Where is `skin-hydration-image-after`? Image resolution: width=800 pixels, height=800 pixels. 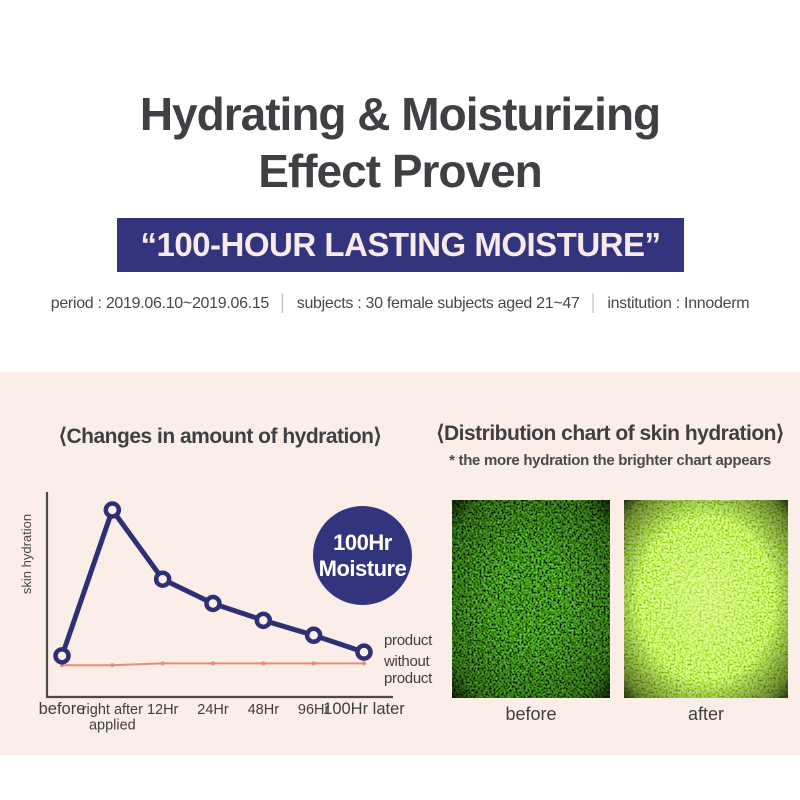
skin-hydration-image-after is located at coordinates (706, 599).